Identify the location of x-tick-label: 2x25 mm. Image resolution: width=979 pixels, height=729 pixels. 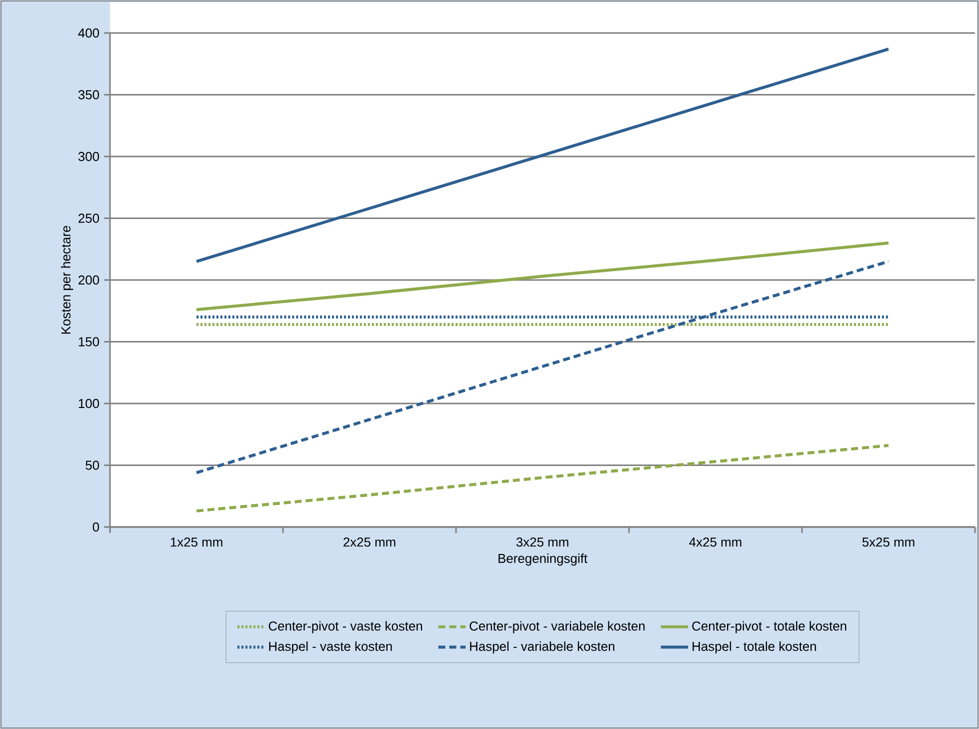
(370, 542).